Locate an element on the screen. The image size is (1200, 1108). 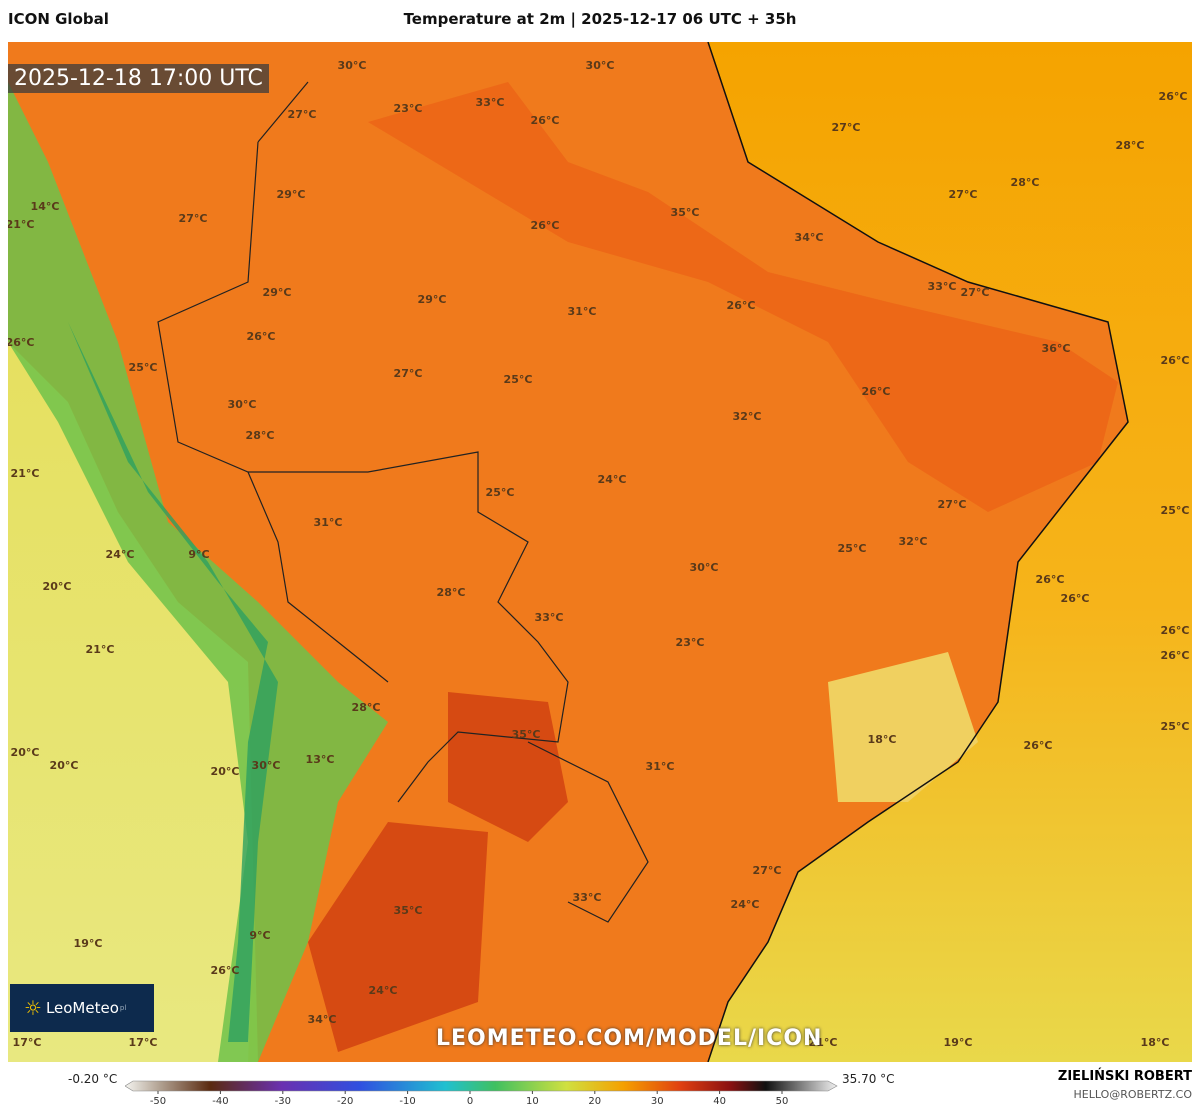
logo-name: LeoMeteo is located at coordinates (82, 1008).